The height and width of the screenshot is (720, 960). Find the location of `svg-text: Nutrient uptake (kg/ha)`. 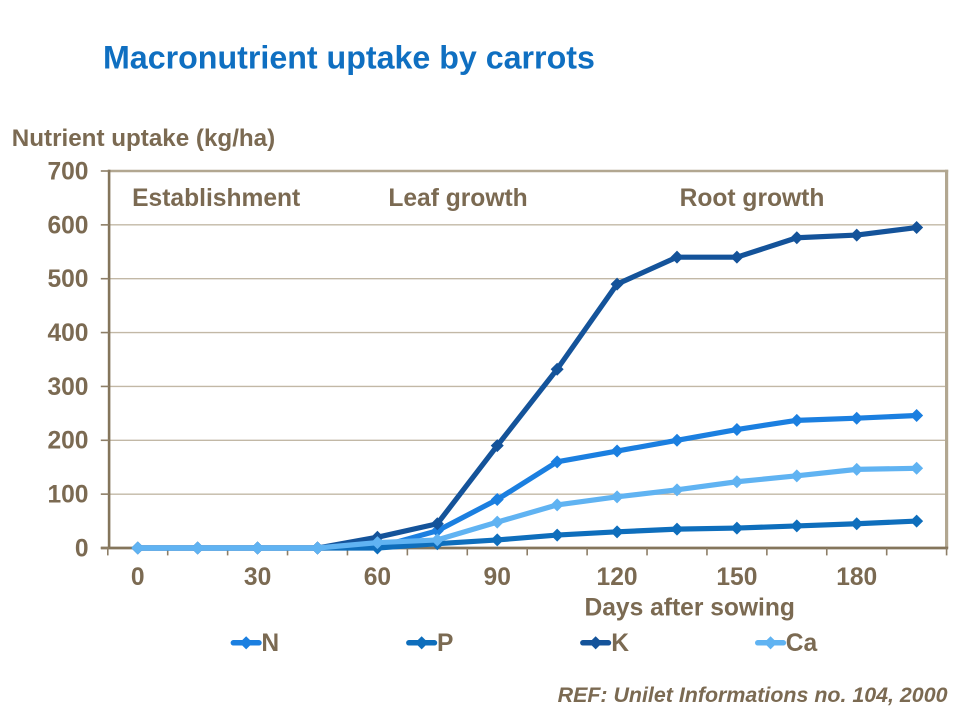

svg-text: Nutrient uptake (kg/ha) is located at coordinates (143, 138).